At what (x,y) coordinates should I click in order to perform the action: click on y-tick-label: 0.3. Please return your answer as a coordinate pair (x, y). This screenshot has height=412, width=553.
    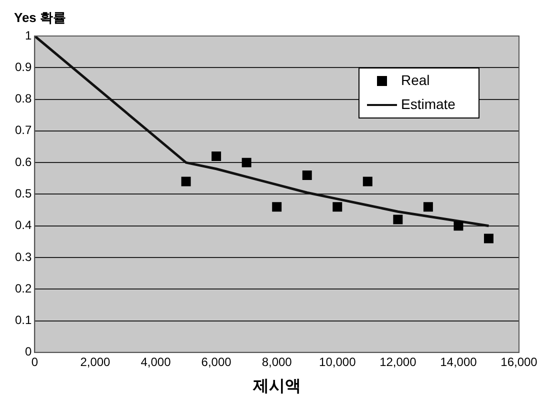
    Looking at the image, I should click on (23, 257).